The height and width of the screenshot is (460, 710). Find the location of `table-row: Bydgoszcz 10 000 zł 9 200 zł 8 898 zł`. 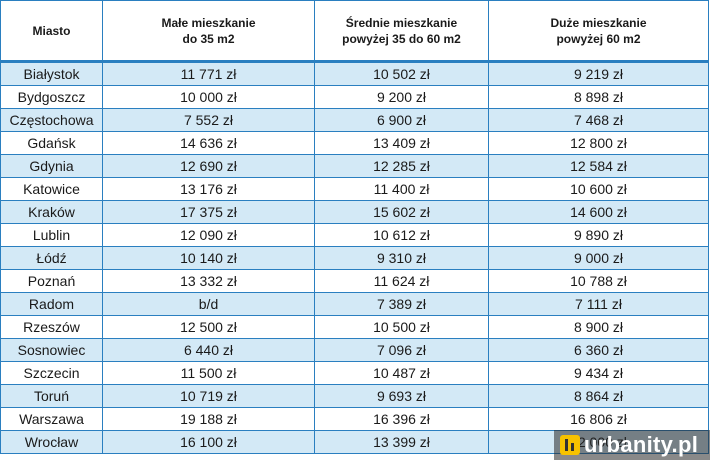

table-row: Bydgoszcz 10 000 zł 9 200 zł 8 898 zł is located at coordinates (354, 97).